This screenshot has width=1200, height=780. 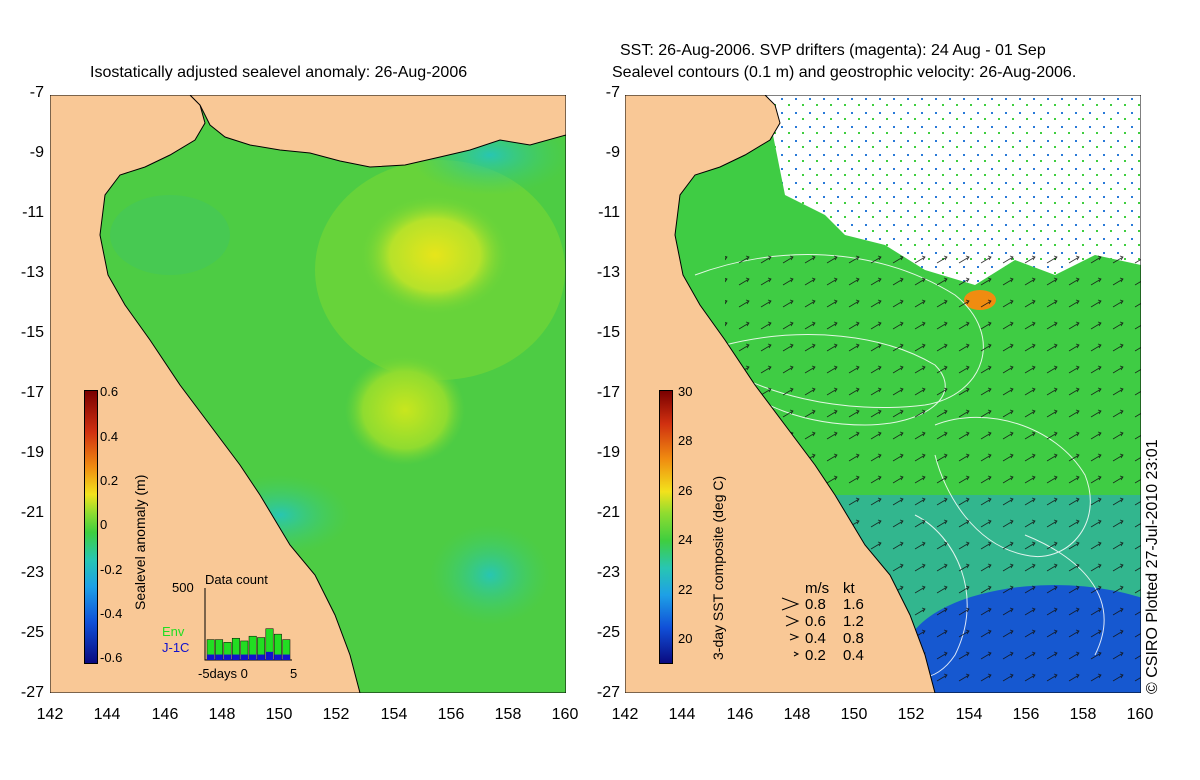 What do you see at coordinates (176, 647) in the screenshot?
I see `inset-series-j1c: J-1C` at bounding box center [176, 647].